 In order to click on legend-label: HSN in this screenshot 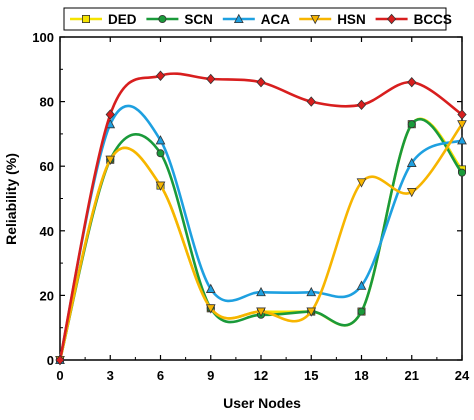, I will do `click(351, 19)`.